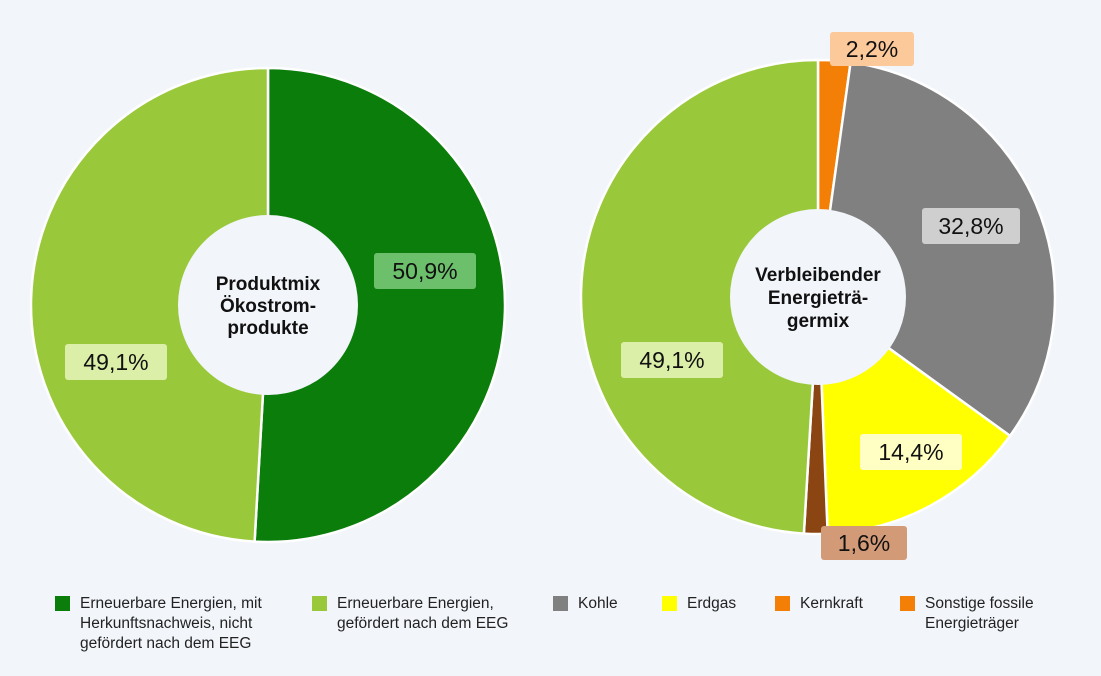 This screenshot has width=1101, height=676. What do you see at coordinates (598, 603) in the screenshot?
I see `legend-label: Kohle` at bounding box center [598, 603].